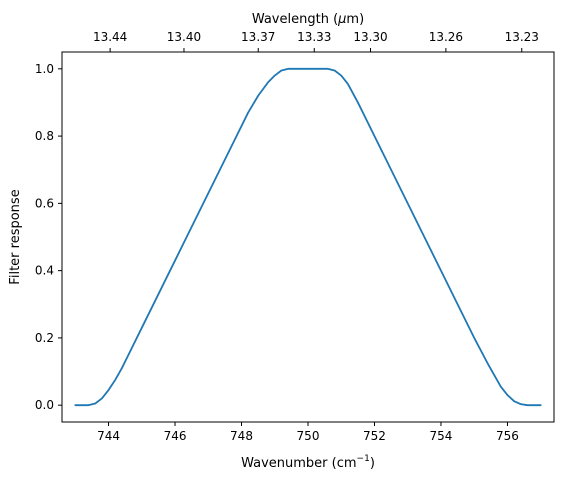 This screenshot has width=567, height=480. I want to click on y-tick-label: 1.0, so click(44, 69).